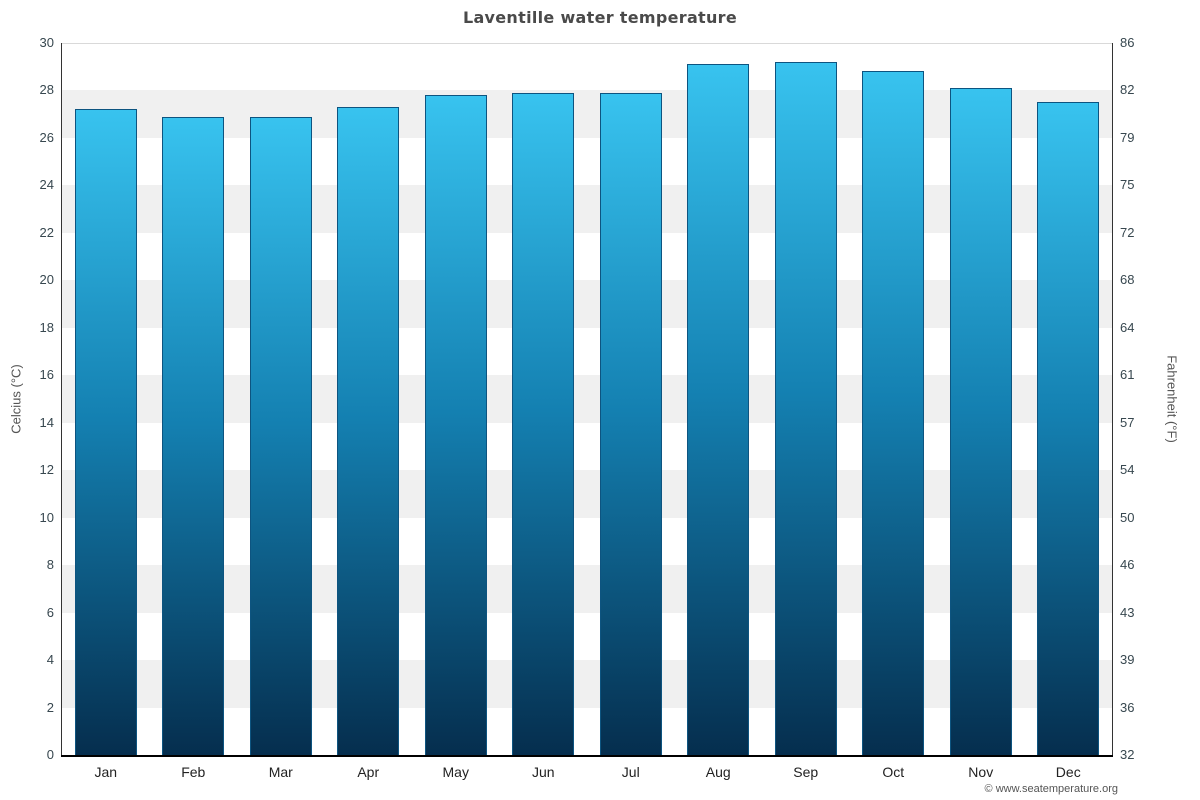 The width and height of the screenshot is (1200, 800). I want to click on x-axis-line, so click(587, 756).